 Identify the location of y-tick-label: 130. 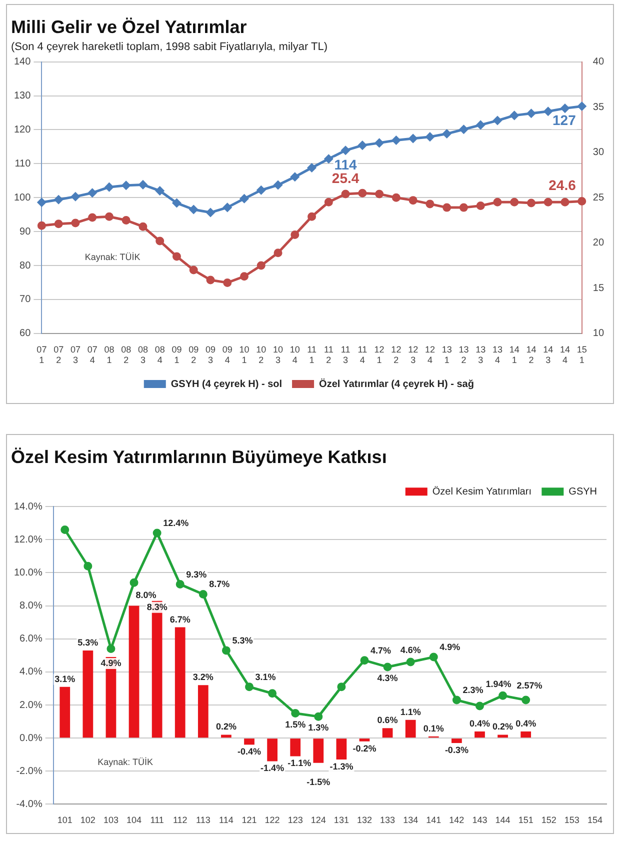
(23, 96).